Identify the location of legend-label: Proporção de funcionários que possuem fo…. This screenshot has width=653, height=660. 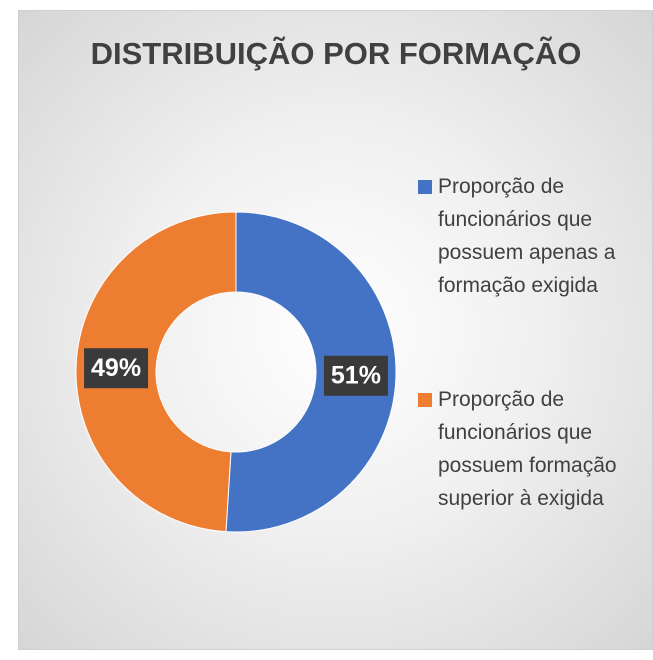
(527, 449).